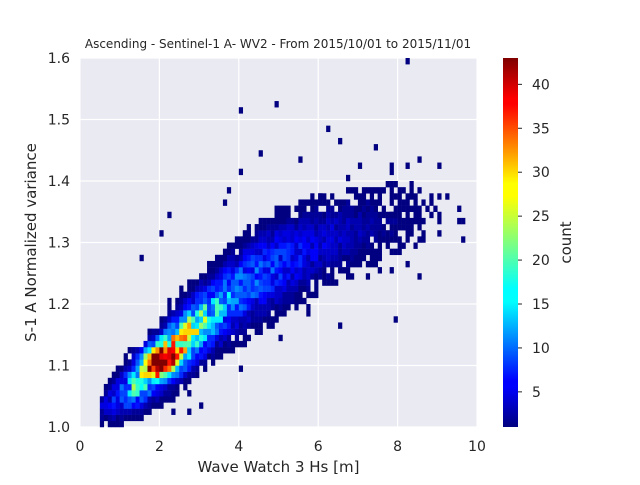 This screenshot has width=640, height=485. I want to click on x-tick-label: 10, so click(477, 447).